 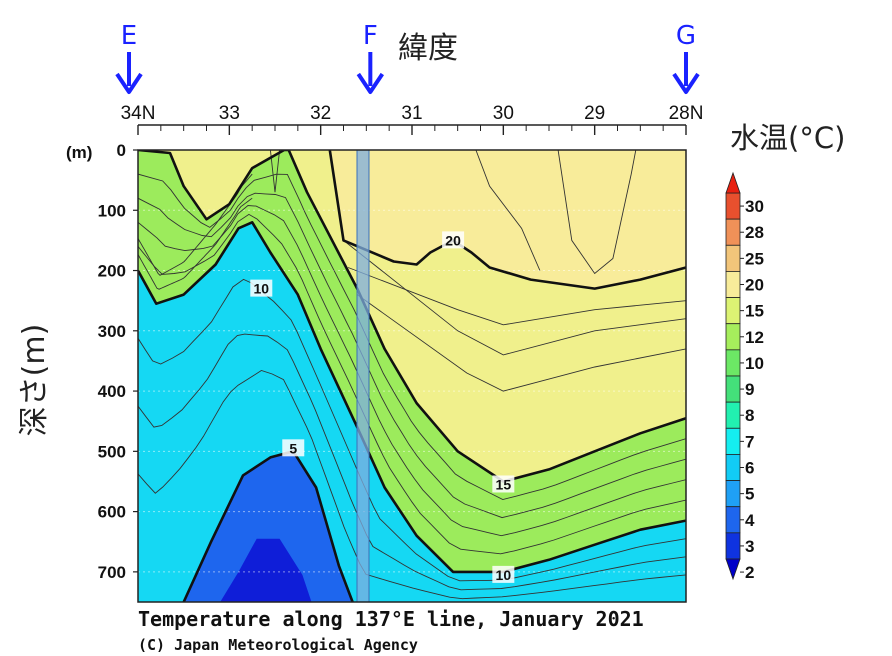 I want to click on colorbar-tick-label: 4, so click(x=750, y=520).